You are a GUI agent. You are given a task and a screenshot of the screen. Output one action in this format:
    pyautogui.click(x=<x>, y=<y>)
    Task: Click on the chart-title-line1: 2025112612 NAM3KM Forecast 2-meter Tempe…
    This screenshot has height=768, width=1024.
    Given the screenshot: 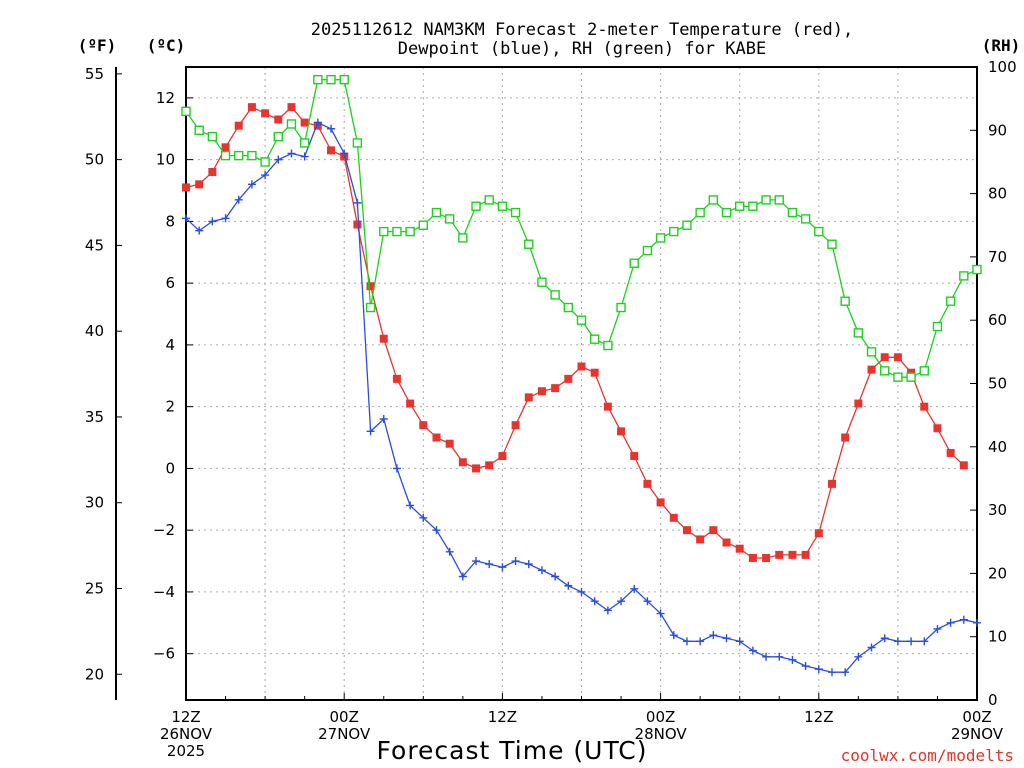 What is the action you would take?
    pyautogui.click(x=582, y=30)
    